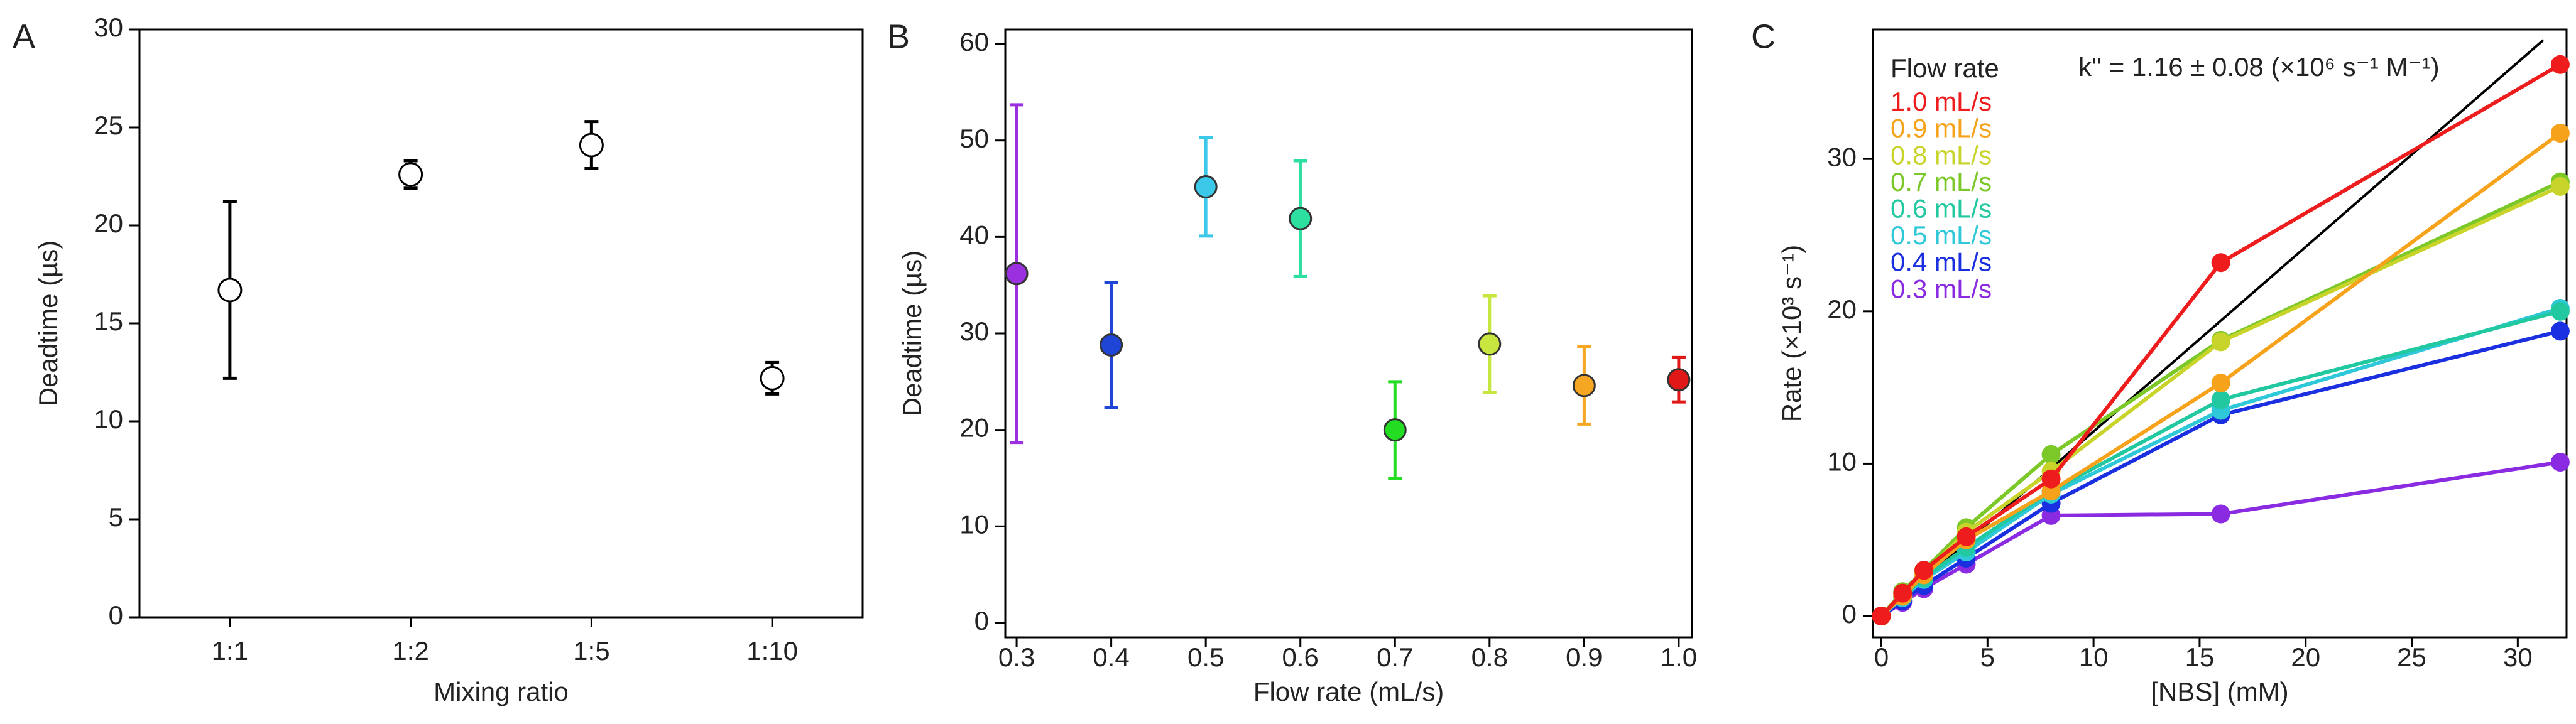 The image size is (2576, 724). I want to click on x-tick-label: 0.5, so click(1206, 657).